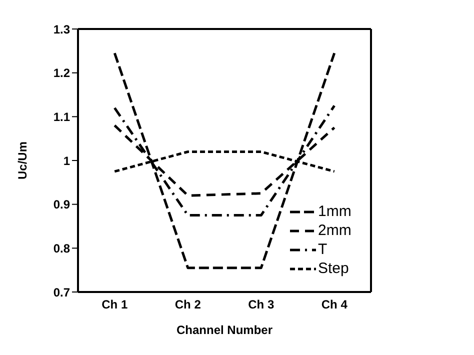 The height and width of the screenshot is (355, 474). I want to click on legend-label: 2mm, so click(335, 230).